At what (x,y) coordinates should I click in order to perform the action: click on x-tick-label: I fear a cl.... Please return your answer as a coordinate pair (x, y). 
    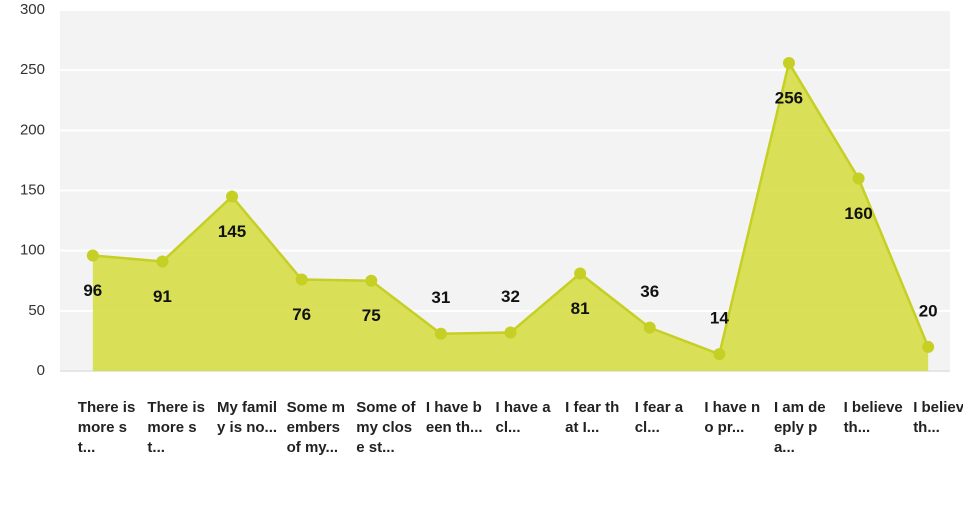
    Looking at the image, I should click on (659, 417).